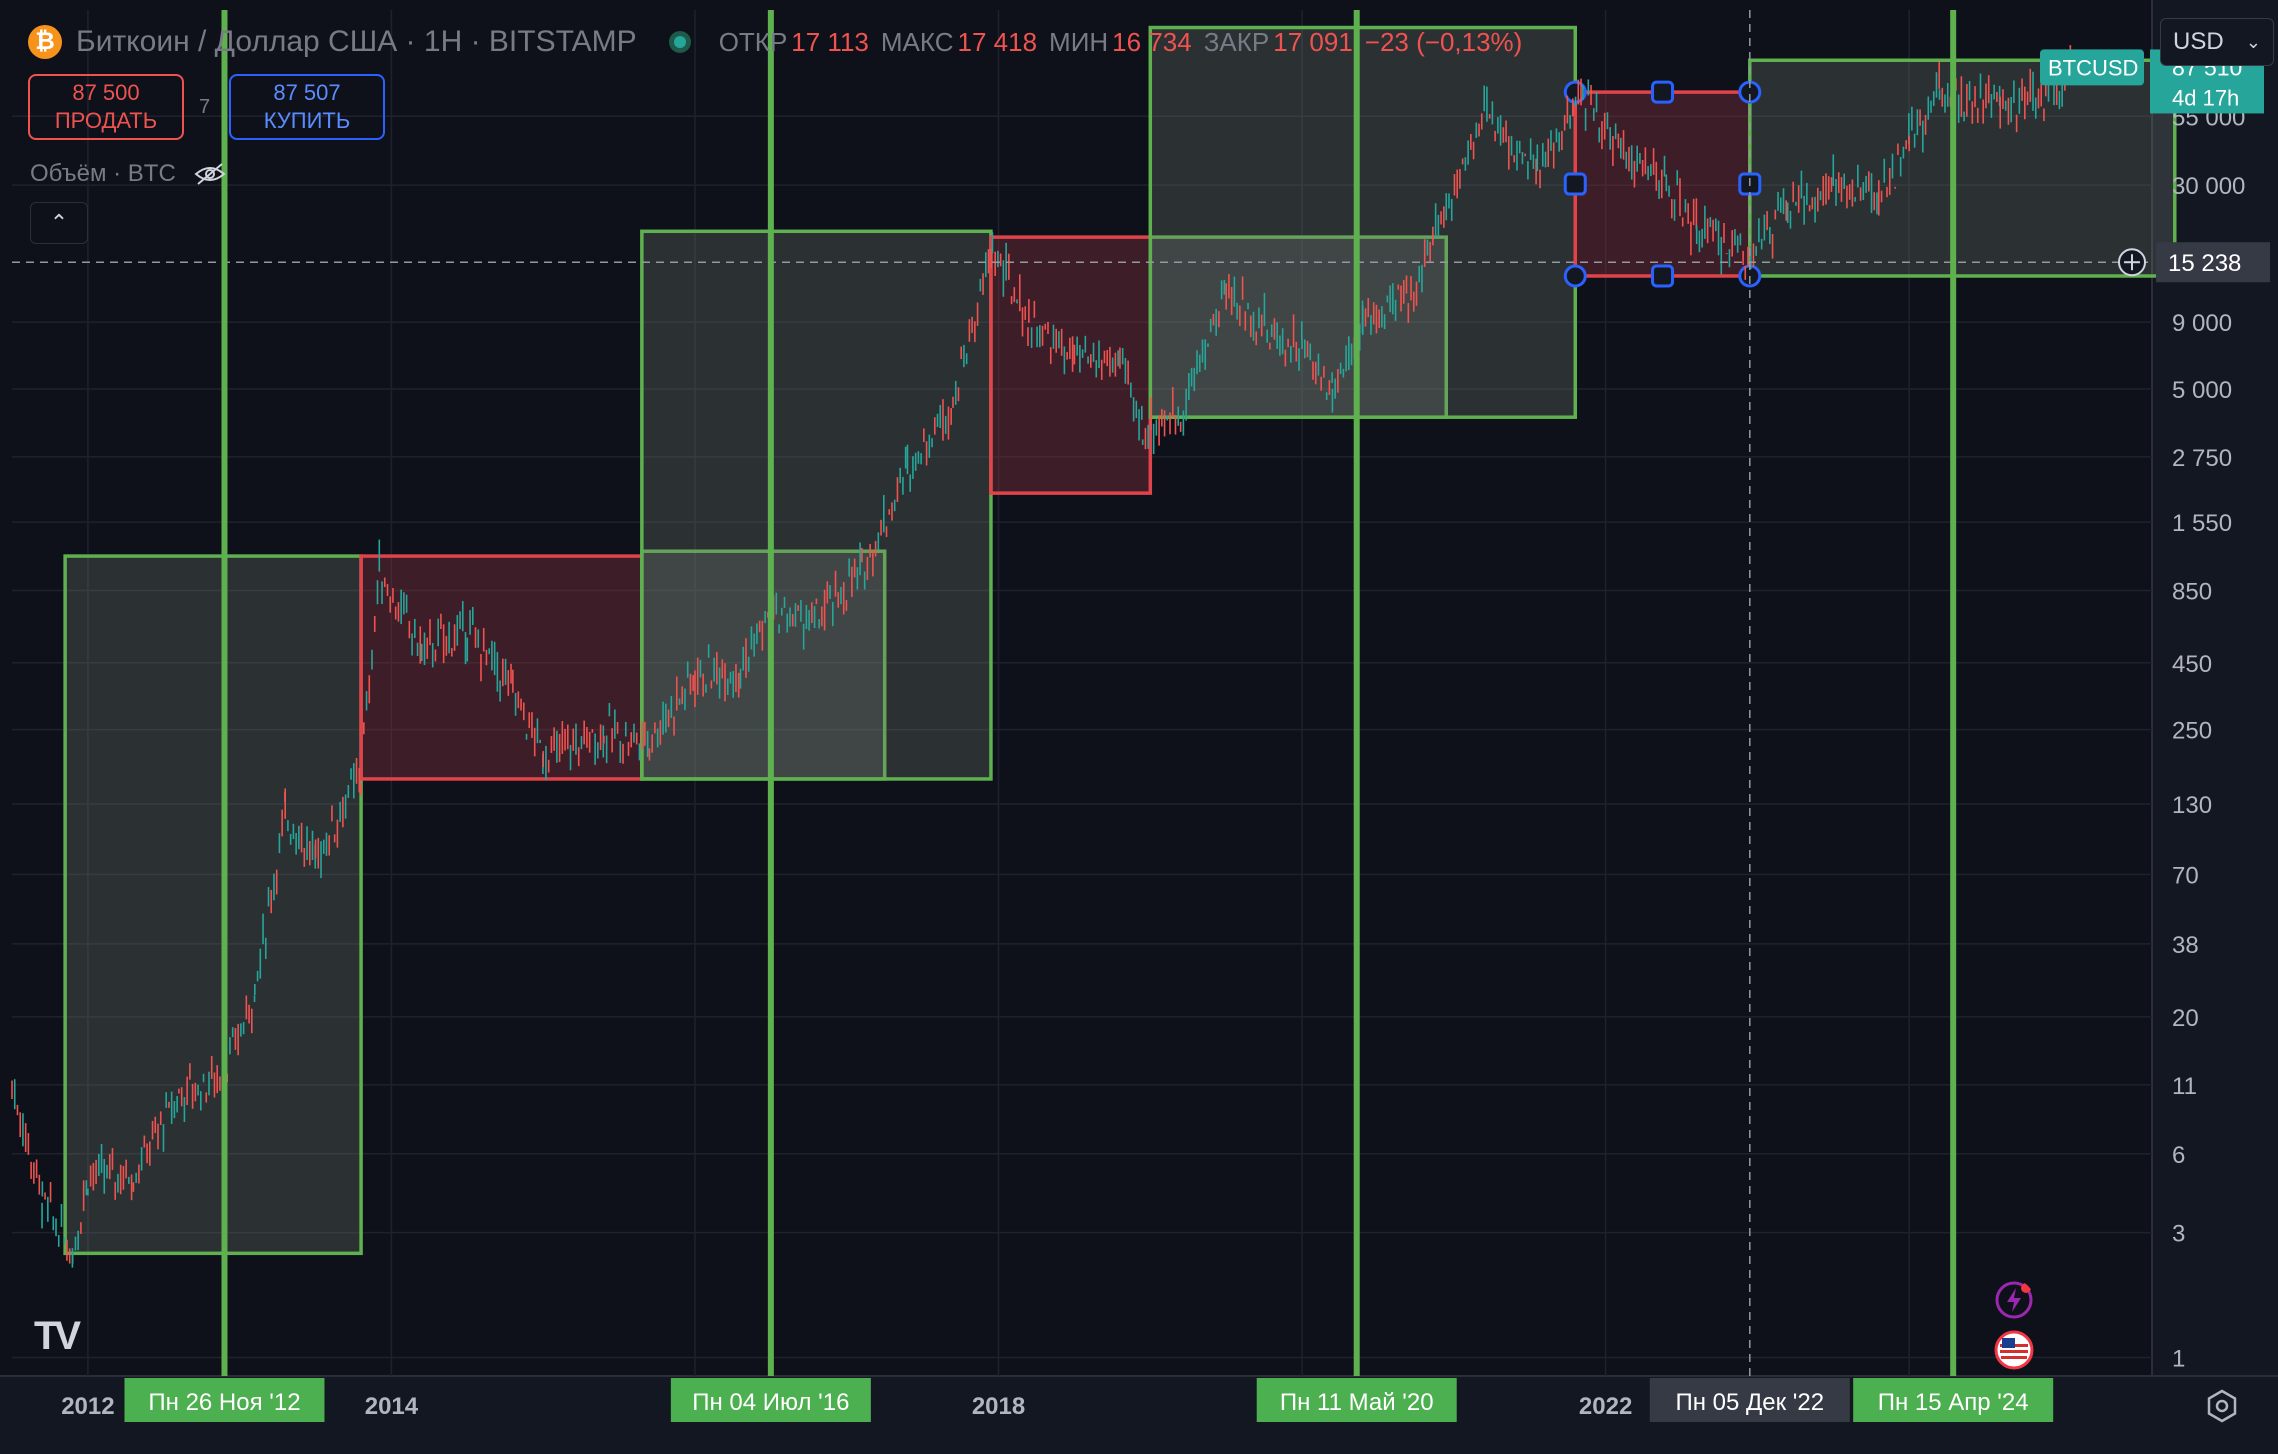  What do you see at coordinates (997, 41) in the screenshot?
I see `high-value: 17 418` at bounding box center [997, 41].